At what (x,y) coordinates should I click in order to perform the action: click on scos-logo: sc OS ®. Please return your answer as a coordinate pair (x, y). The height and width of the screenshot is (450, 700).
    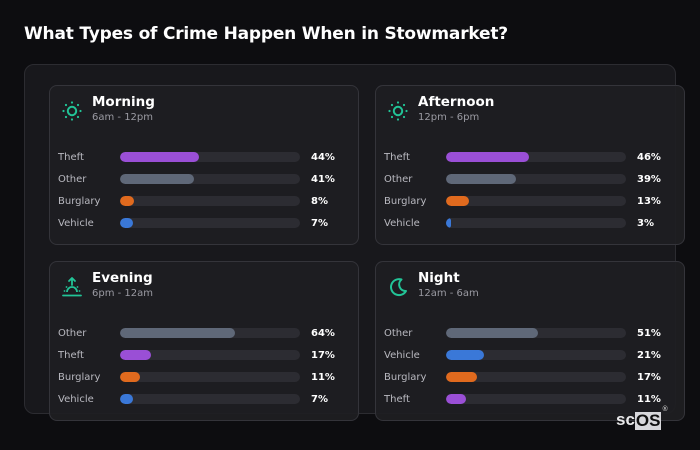
    Looking at the image, I should click on (642, 418).